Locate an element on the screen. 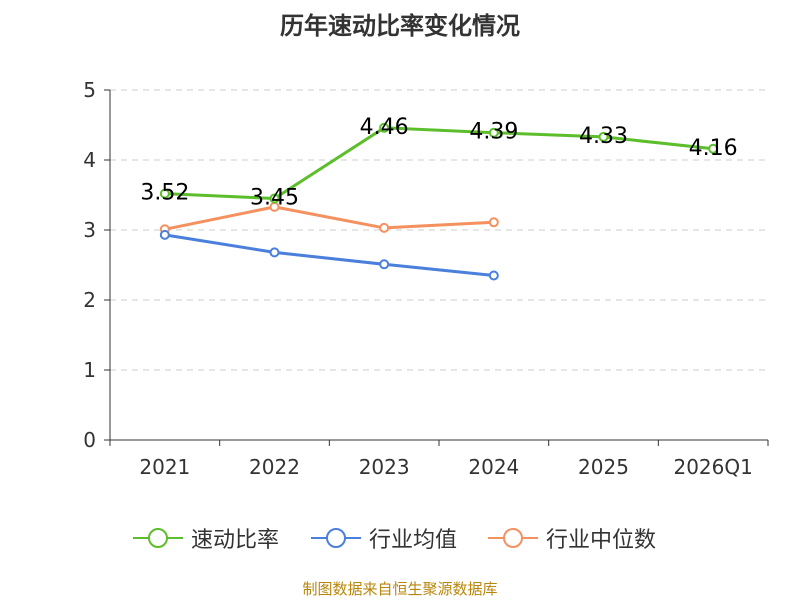 This screenshot has width=800, height=600. legend-label: 行业中位数 is located at coordinates (601, 540).